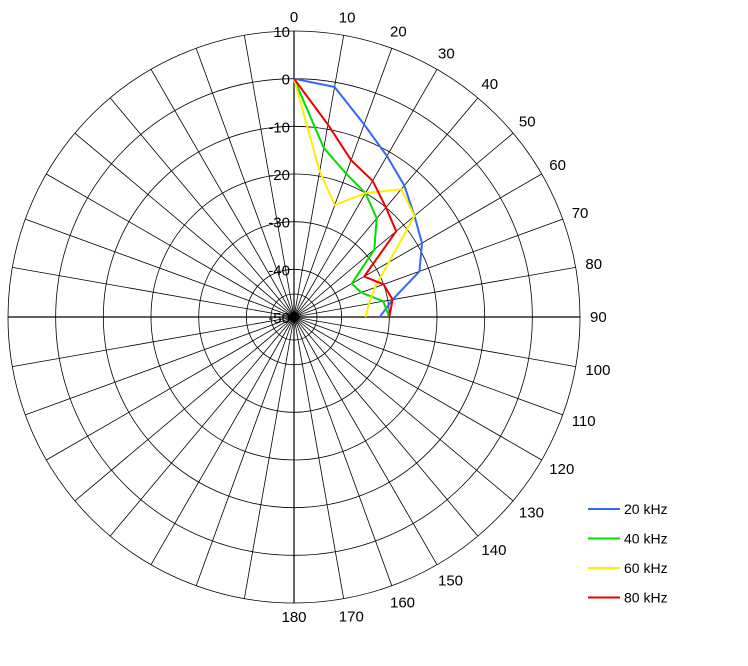  I want to click on angle-tick-label: 40, so click(489, 84).